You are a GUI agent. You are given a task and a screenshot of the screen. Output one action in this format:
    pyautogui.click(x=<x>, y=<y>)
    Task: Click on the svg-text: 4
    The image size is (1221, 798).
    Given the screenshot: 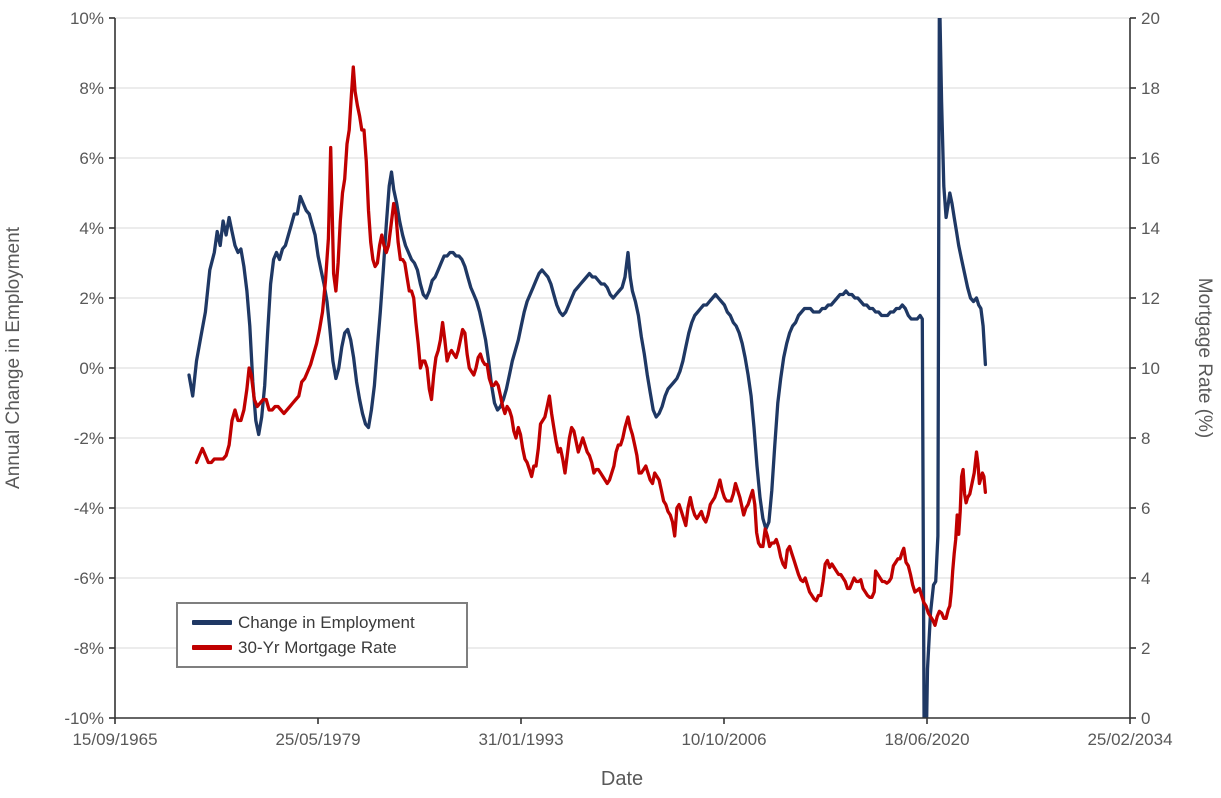 What is the action you would take?
    pyautogui.click(x=1145, y=578)
    